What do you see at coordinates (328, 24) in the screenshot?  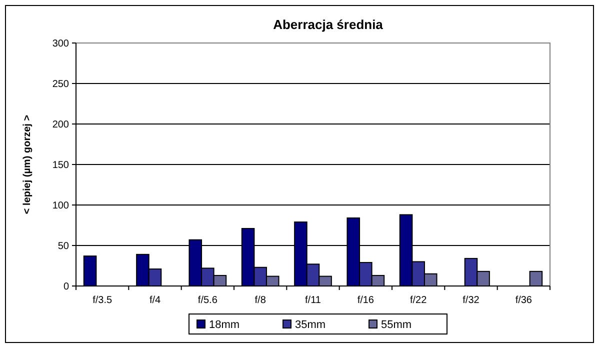 I see `chart-title: Aberracja średnia` at bounding box center [328, 24].